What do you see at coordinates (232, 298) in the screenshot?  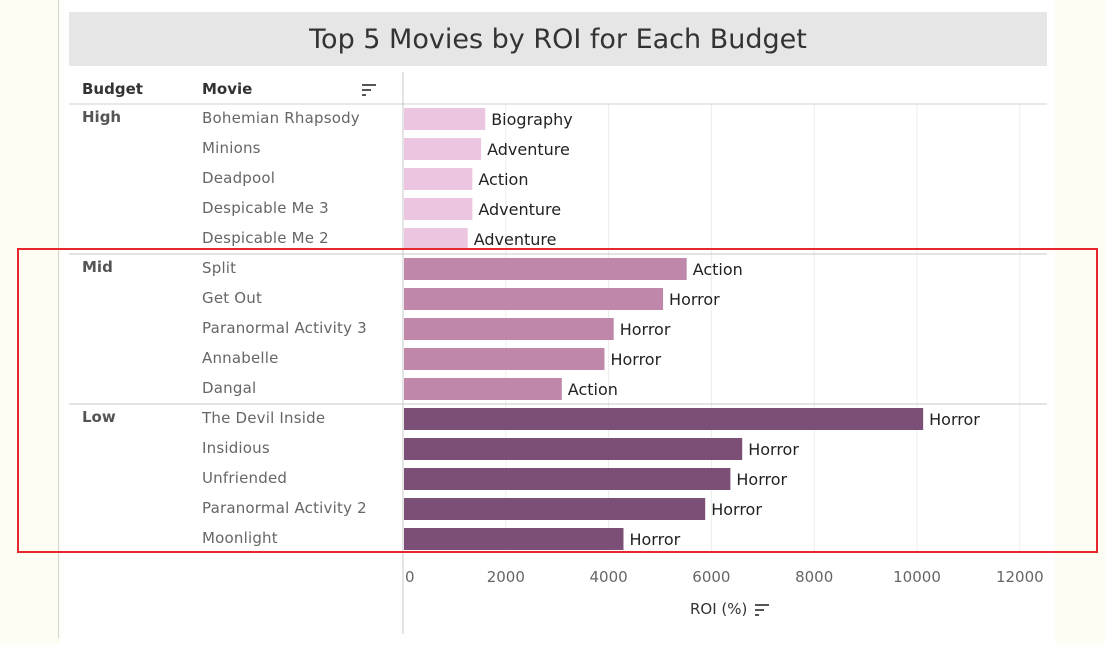 I see `movie-label: Get Out` at bounding box center [232, 298].